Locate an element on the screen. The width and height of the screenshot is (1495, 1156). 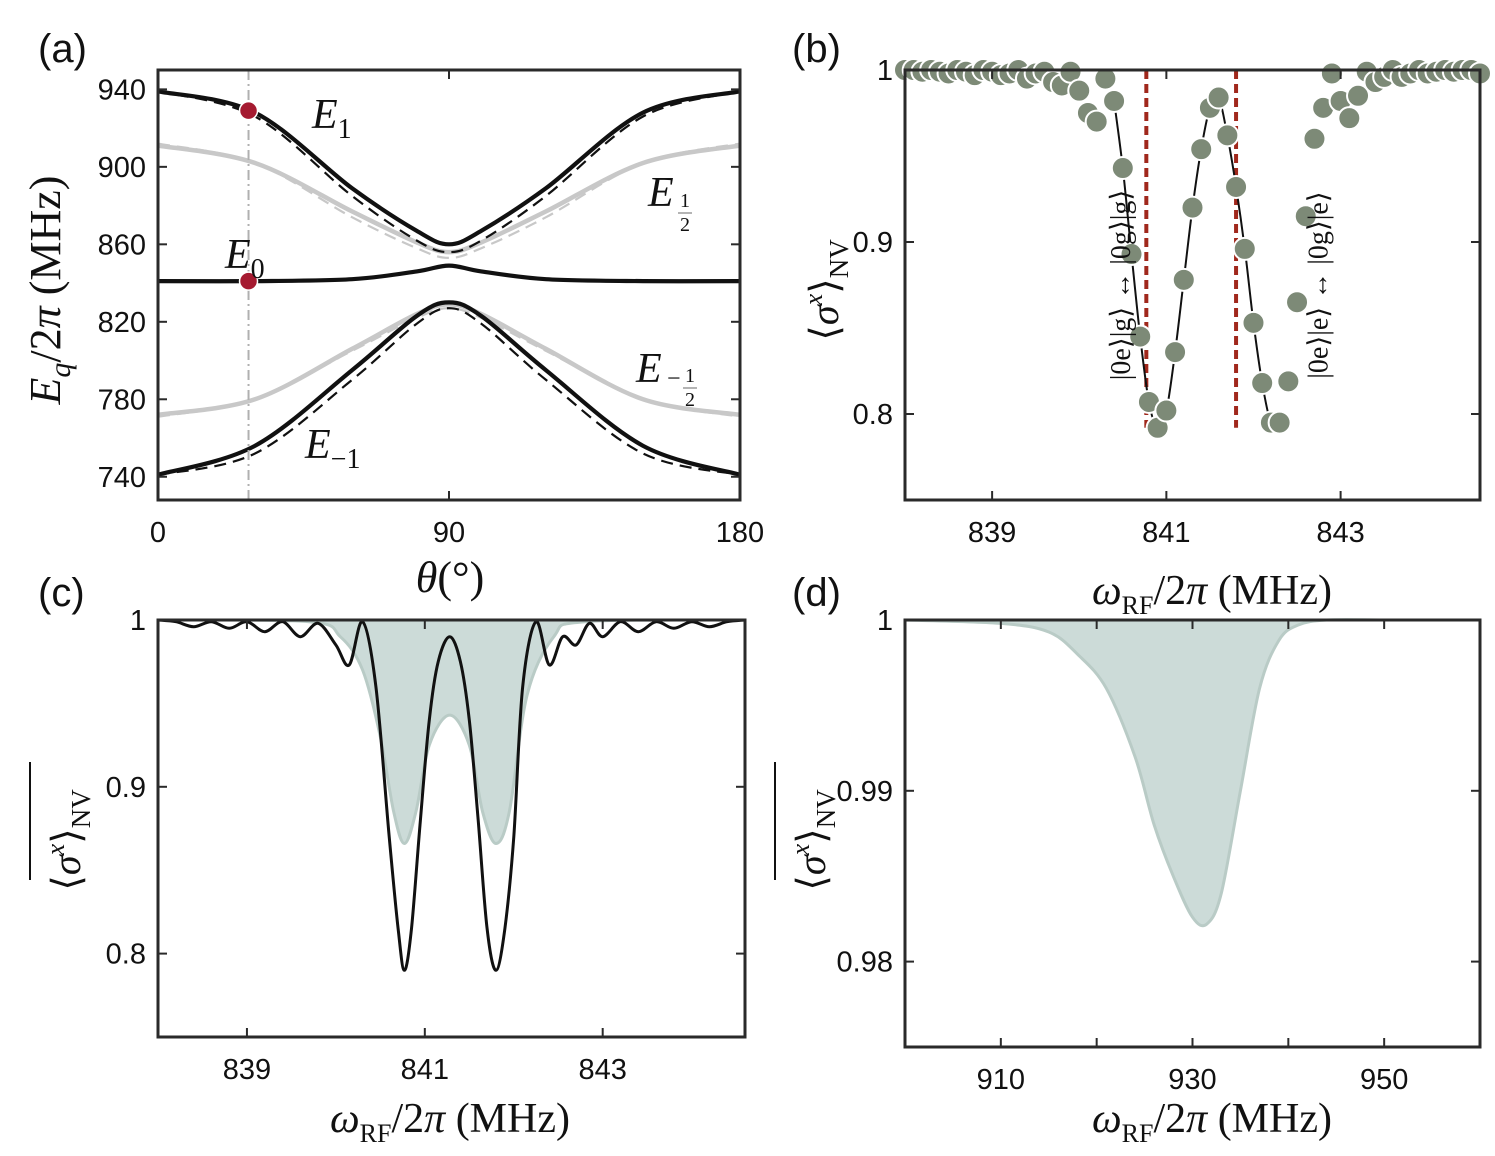
panel-a-y-tick-label: 740 is located at coordinates (122, 478).